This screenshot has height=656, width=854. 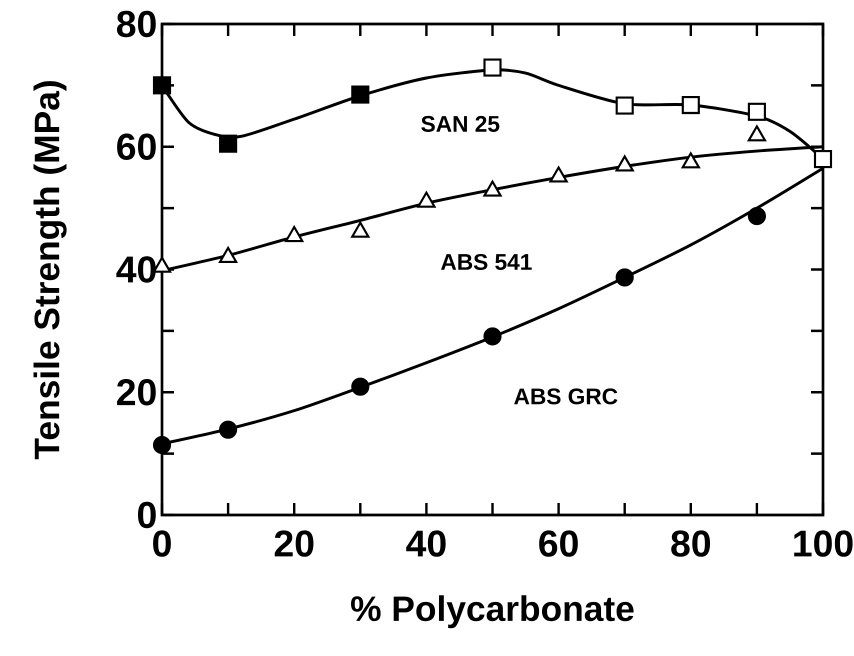 What do you see at coordinates (486, 262) in the screenshot?
I see `text: ABS 541` at bounding box center [486, 262].